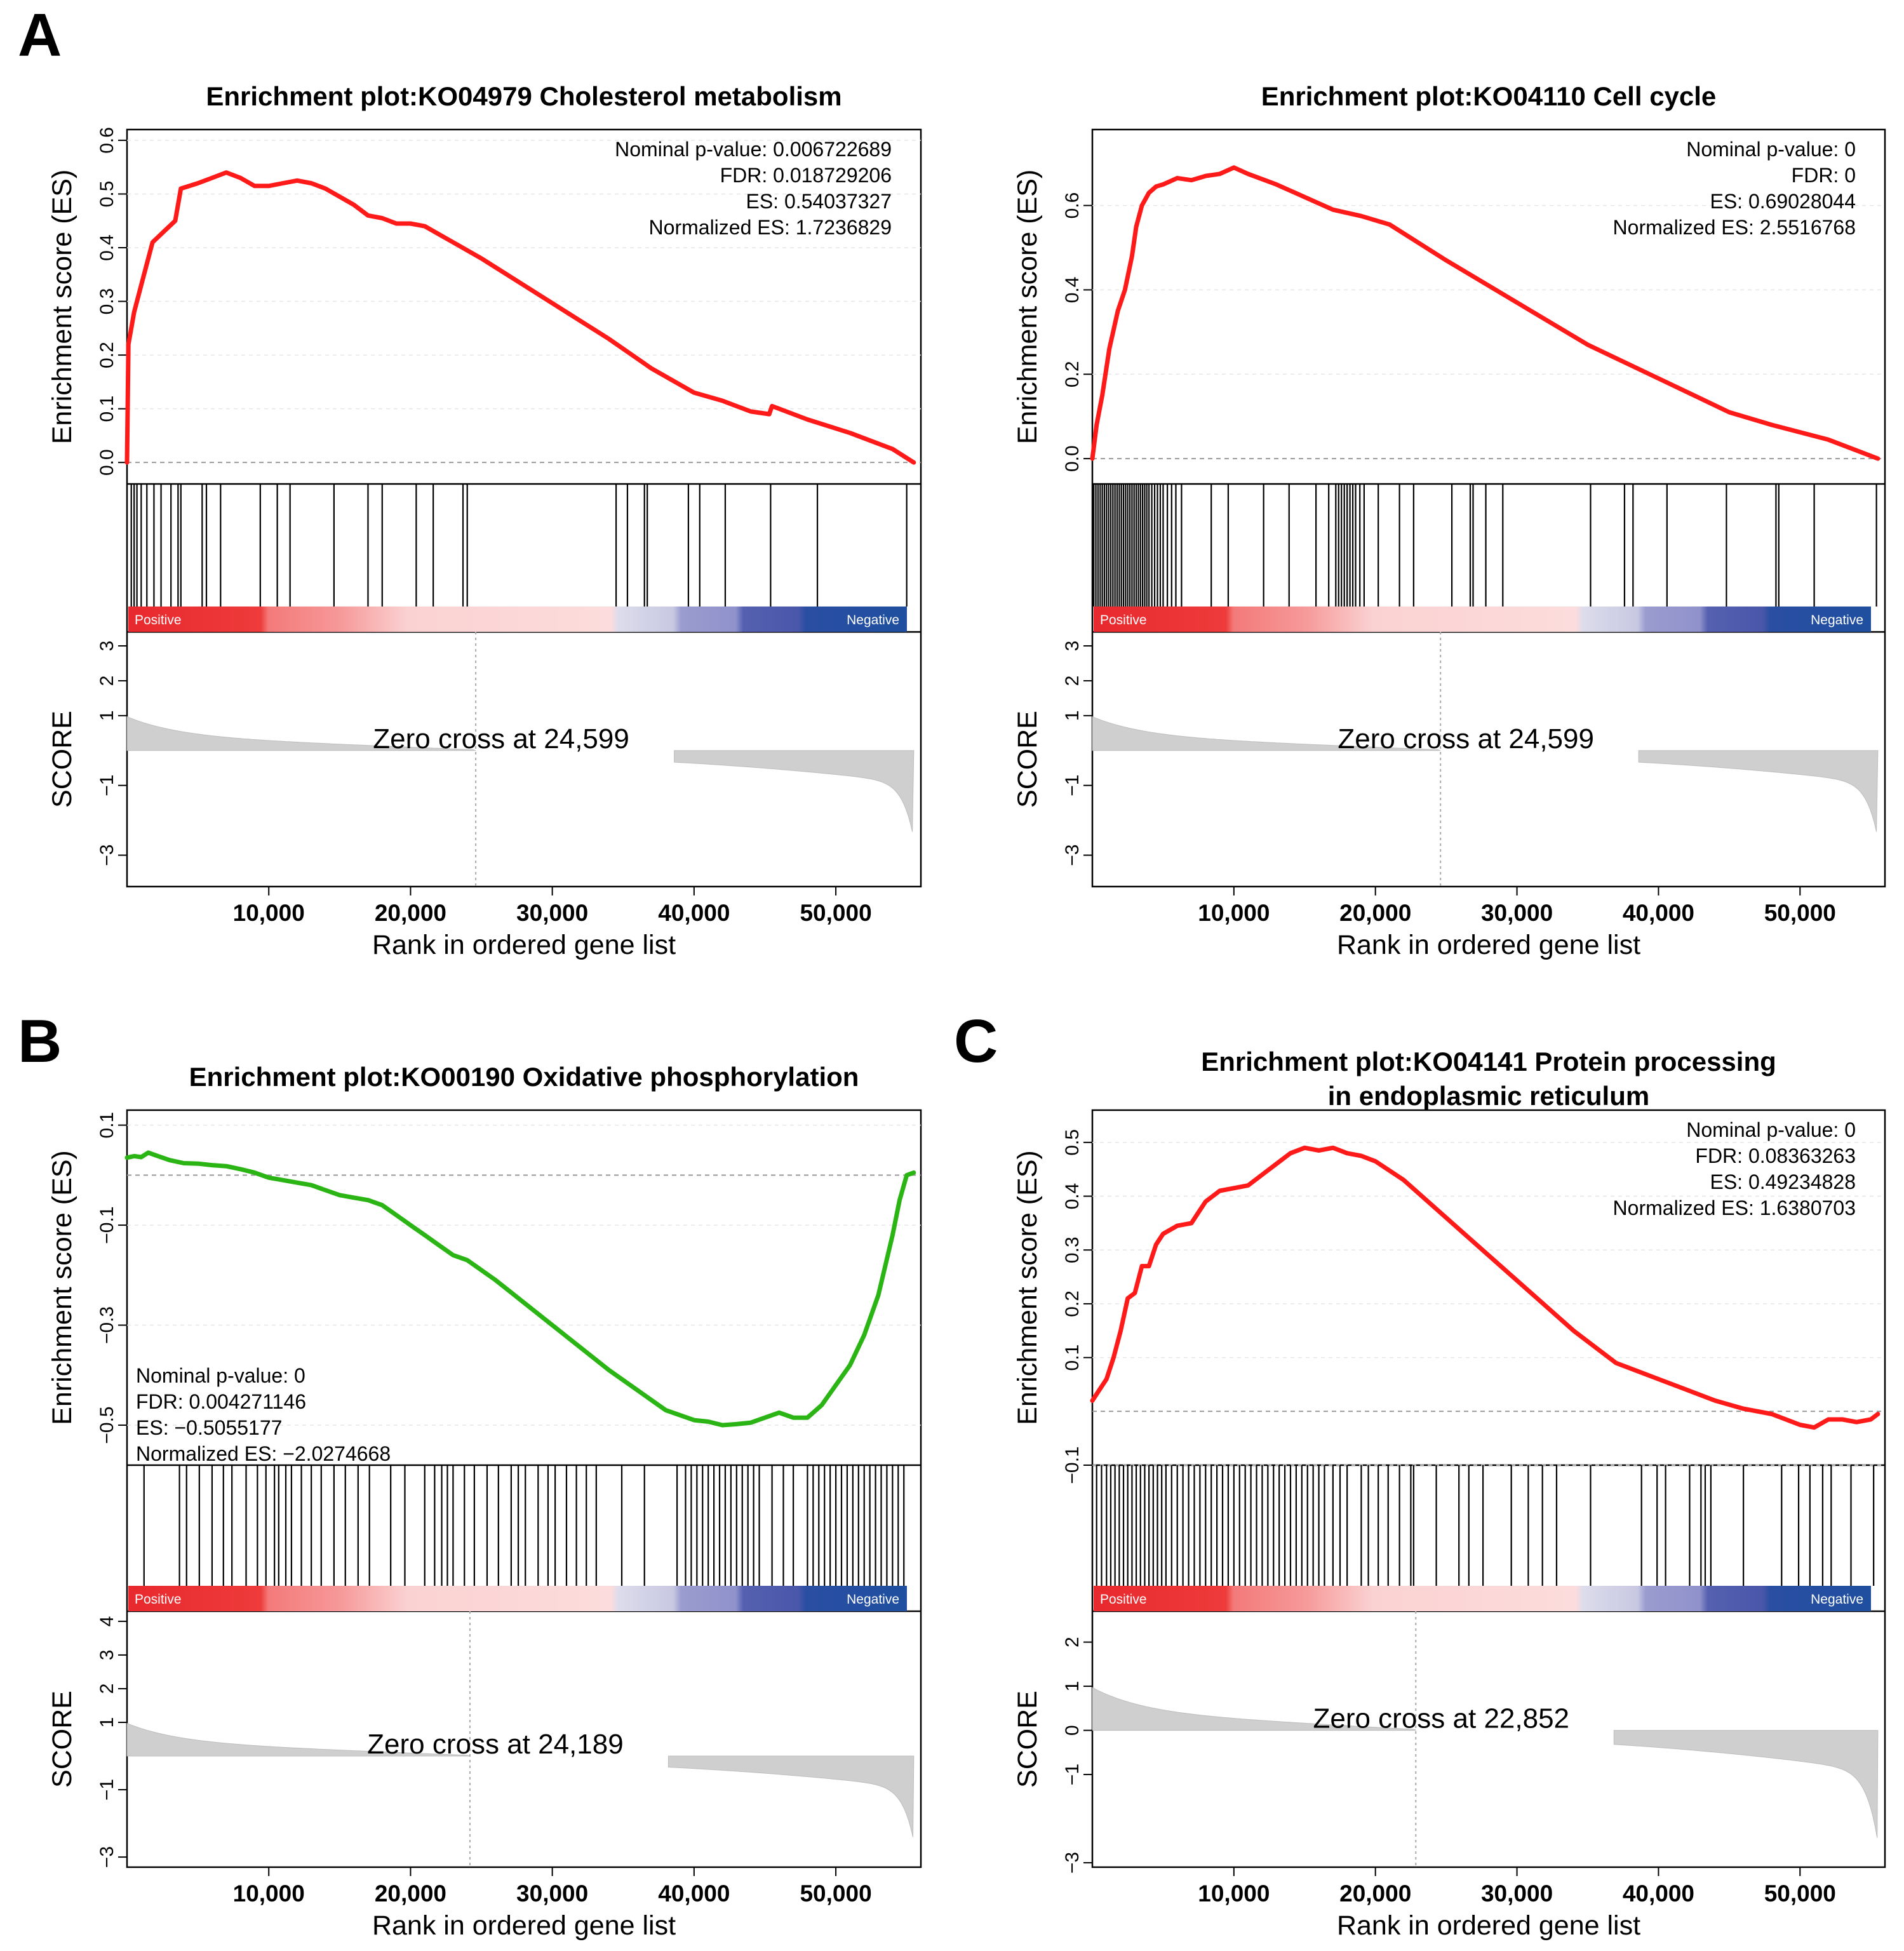 The width and height of the screenshot is (1904, 1951). Describe the element at coordinates (1734, 228) in the screenshot. I see `stat-line: Normalized ES: 2.5516768` at that location.